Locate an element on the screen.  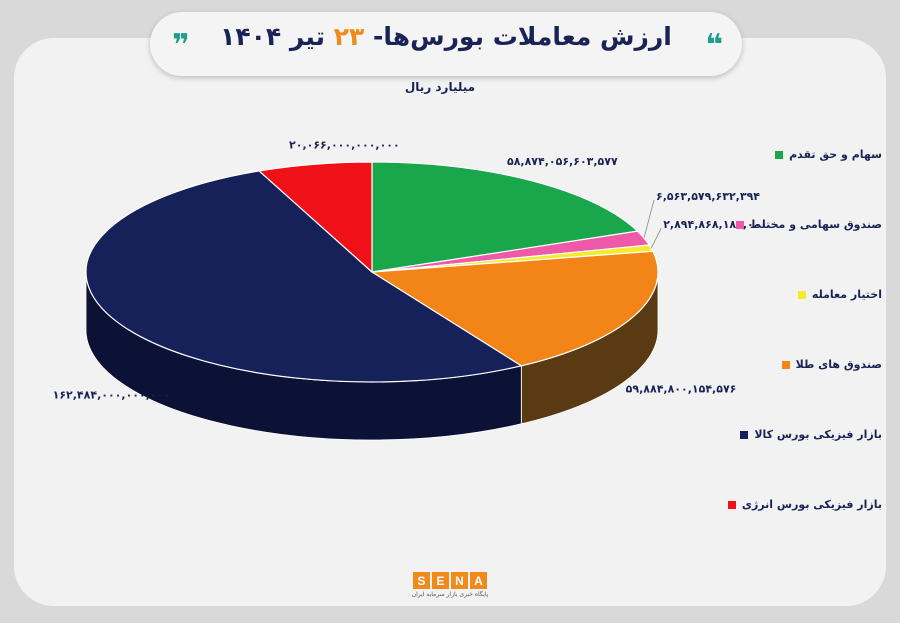
page-title: ارزش معاملات بورس‌ها- ۲۳ تیر ۱۴۰۴ is located at coordinates (446, 36).